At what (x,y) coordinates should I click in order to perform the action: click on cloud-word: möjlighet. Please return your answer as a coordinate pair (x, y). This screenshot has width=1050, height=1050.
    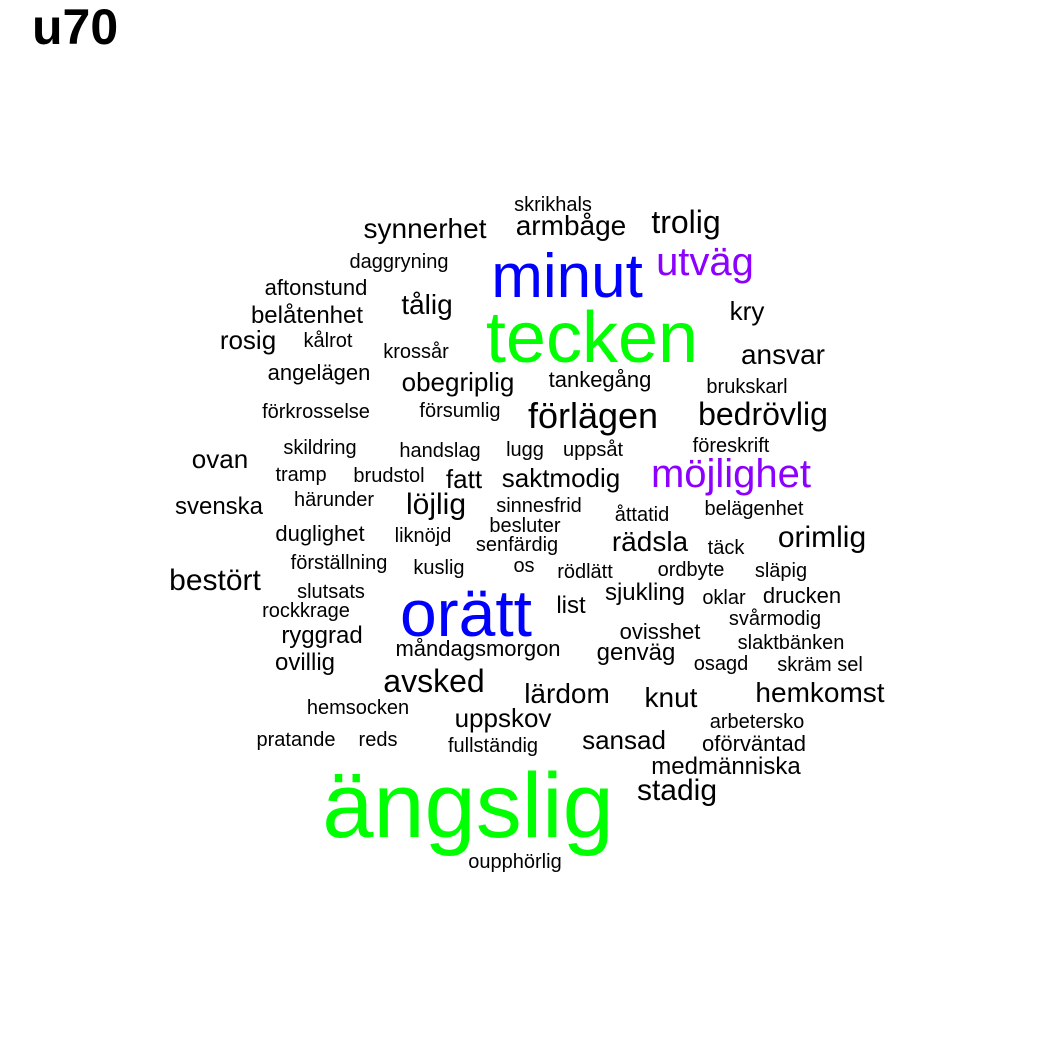
    Looking at the image, I should click on (731, 474).